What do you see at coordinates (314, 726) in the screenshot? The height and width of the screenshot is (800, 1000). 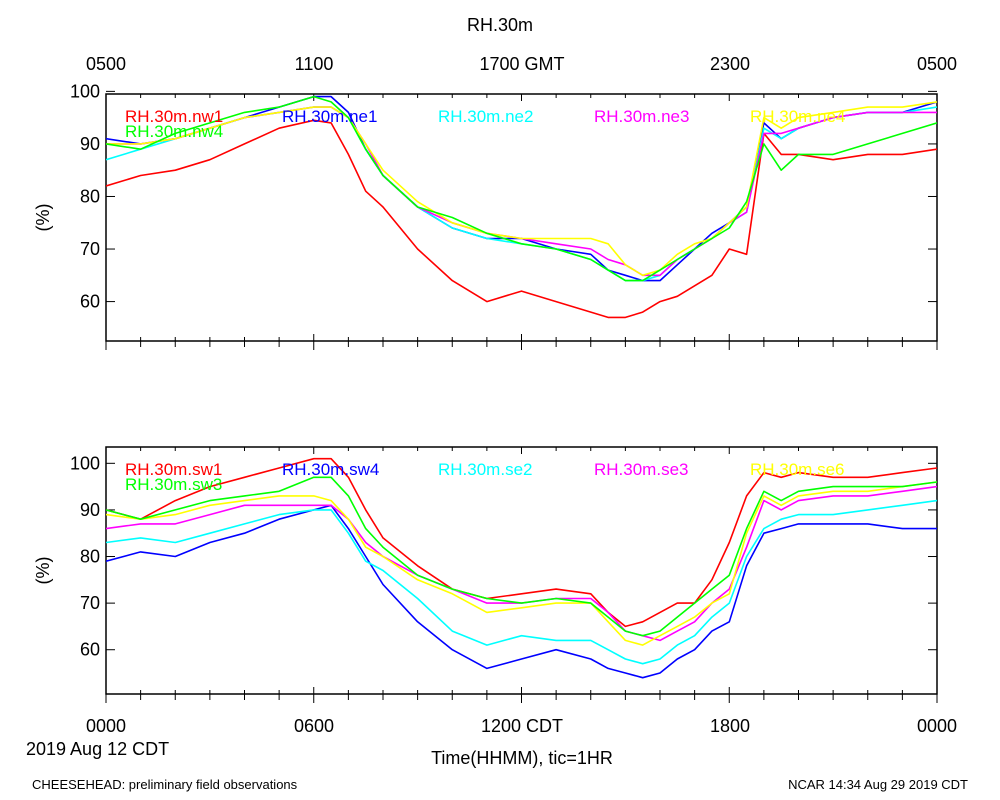 I see `bottom-axis-label: 0600` at bounding box center [314, 726].